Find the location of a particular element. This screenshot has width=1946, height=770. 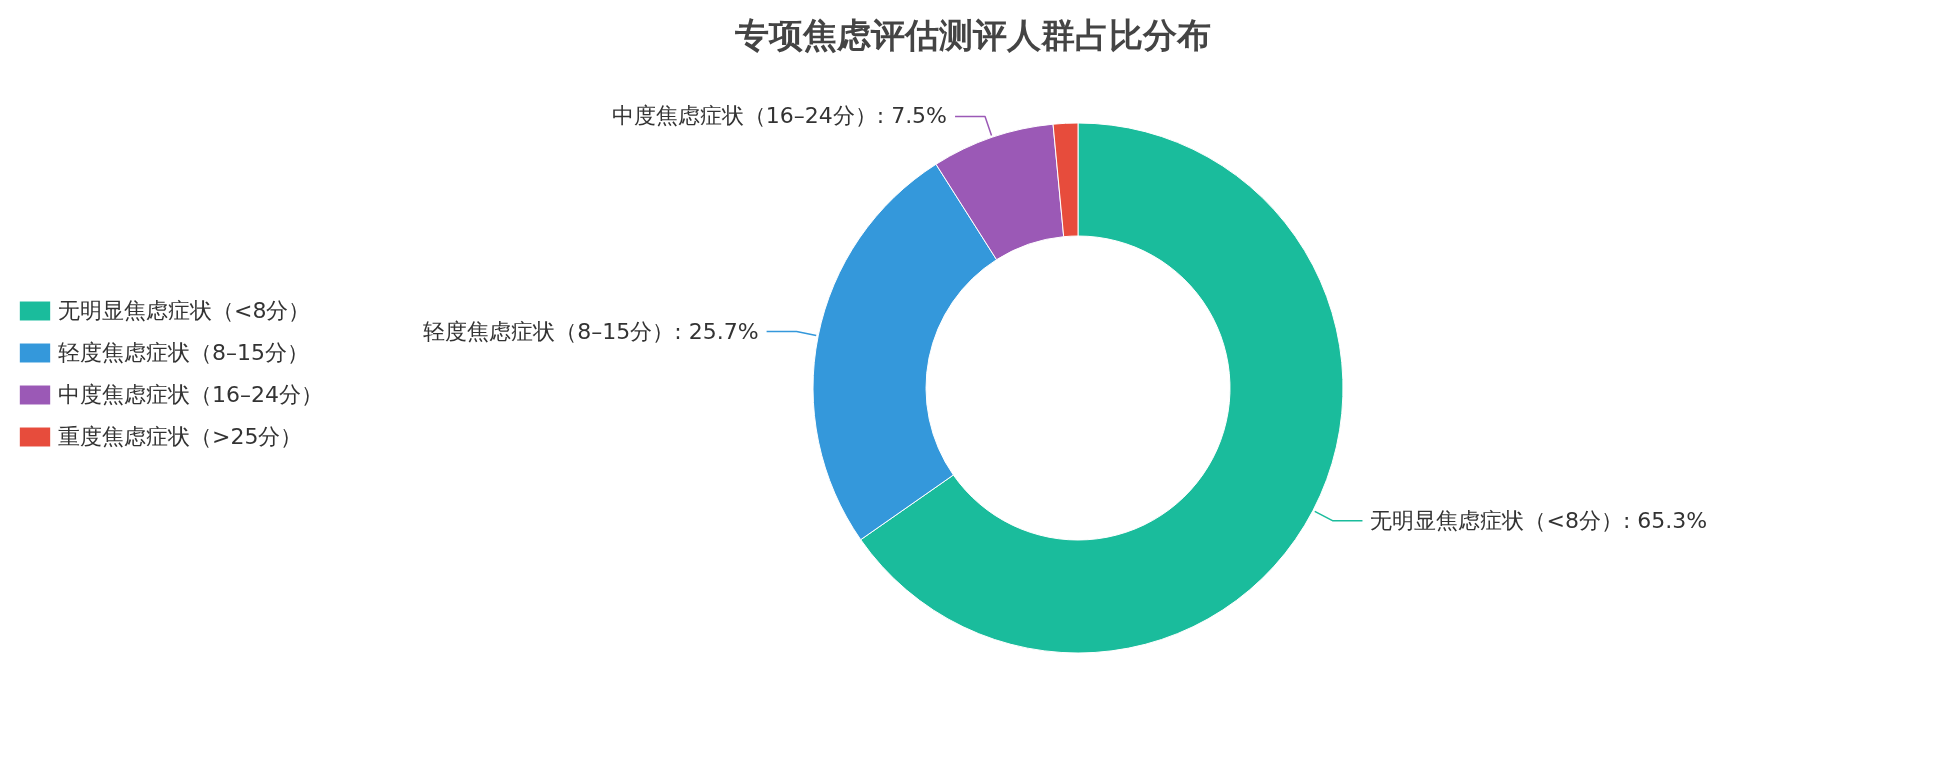

data-label: 无明显焦虑症状（<8分）: 65.3% is located at coordinates (1539, 520).